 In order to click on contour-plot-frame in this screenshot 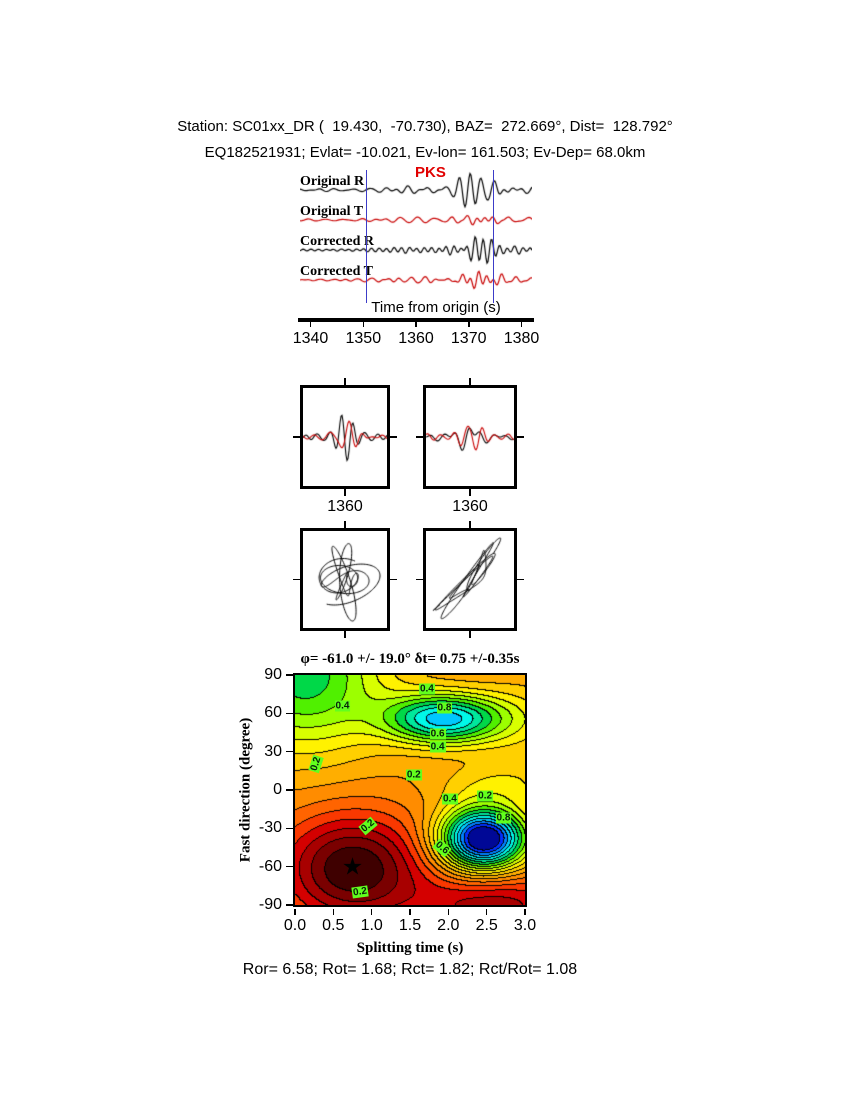, I will do `click(410, 790)`.